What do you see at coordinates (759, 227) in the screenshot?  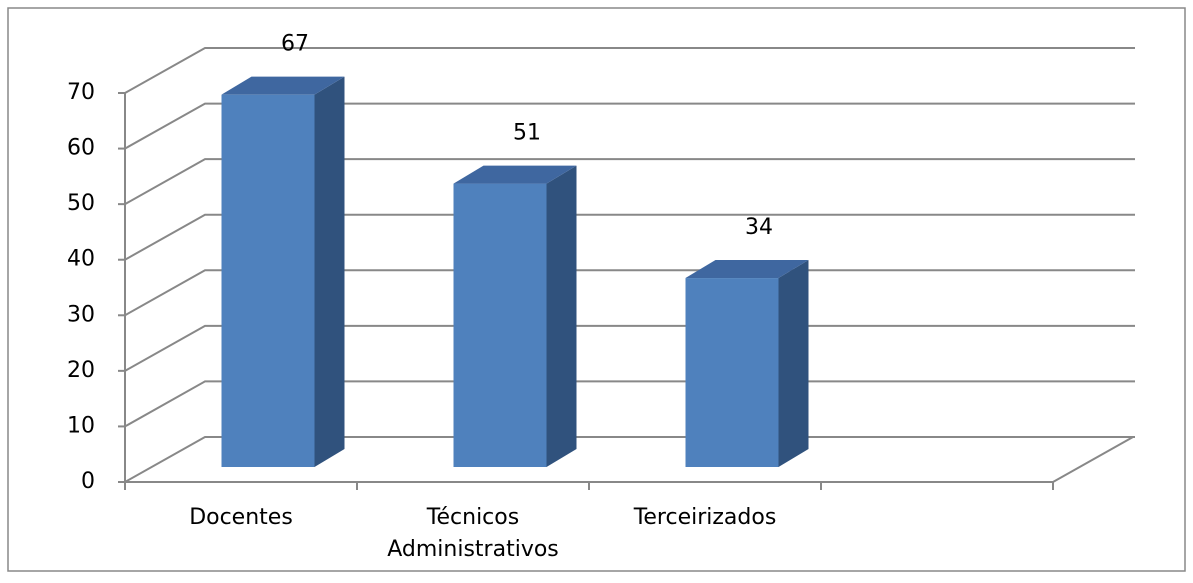 I see `data-label: 34` at bounding box center [759, 227].